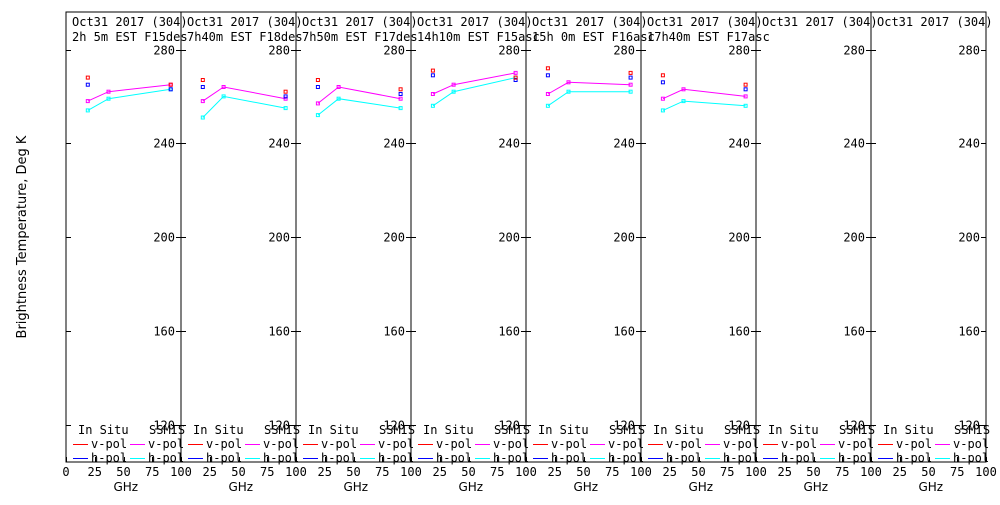 Image resolution: width=1000 pixels, height=505 pixels. Describe the element at coordinates (612, 472) in the screenshot. I see `panel-5-xtick-label-75: 75` at that location.